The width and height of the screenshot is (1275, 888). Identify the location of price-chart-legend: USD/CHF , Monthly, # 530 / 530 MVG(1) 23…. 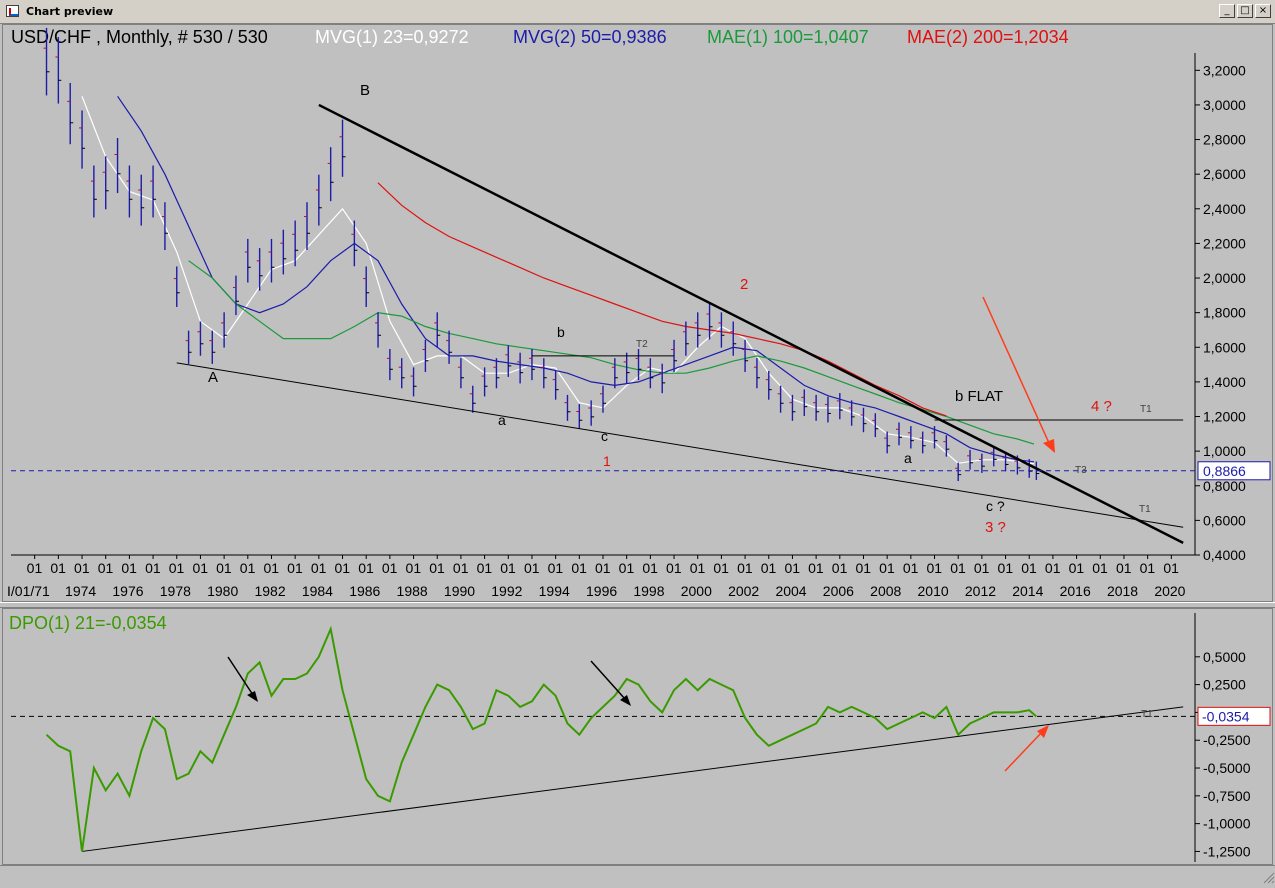
(540, 37).